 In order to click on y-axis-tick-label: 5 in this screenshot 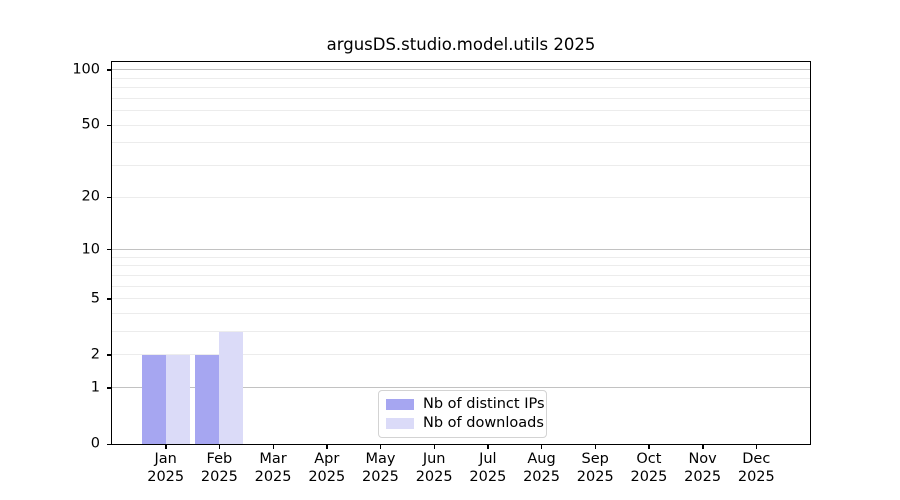, I will do `click(95, 298)`.